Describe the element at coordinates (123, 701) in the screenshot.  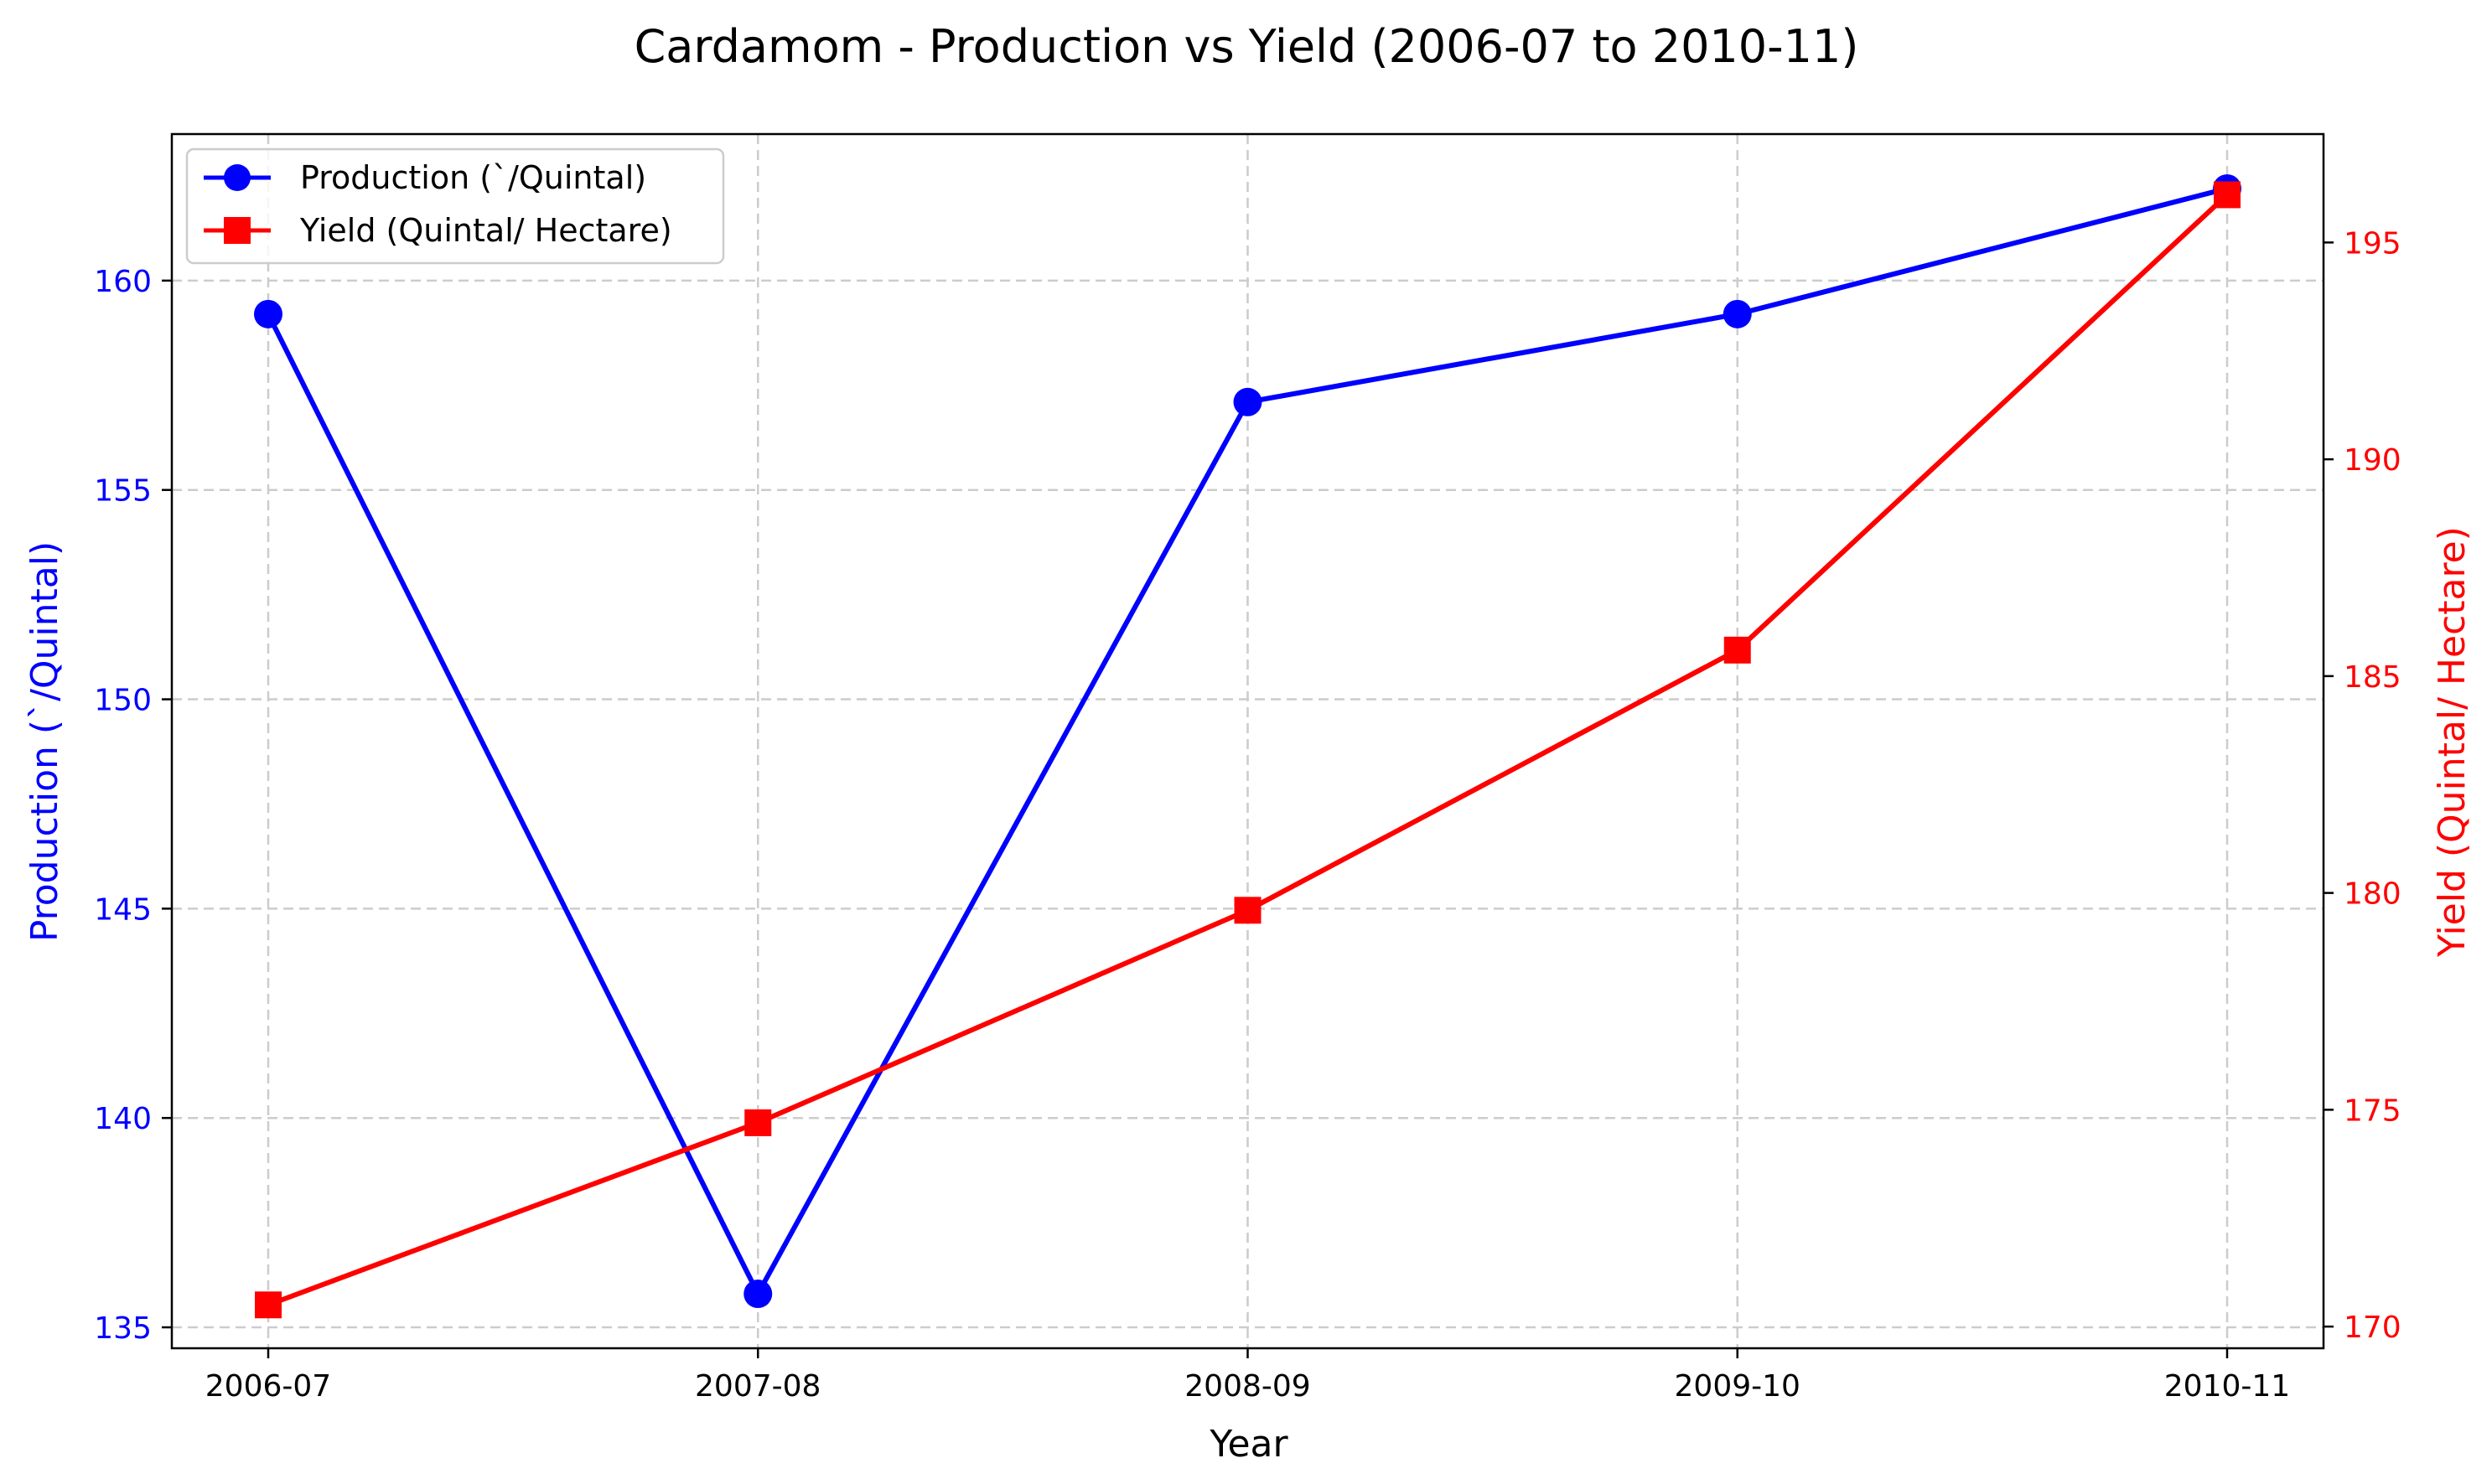
I see `y-left-tick-label: 150` at that location.